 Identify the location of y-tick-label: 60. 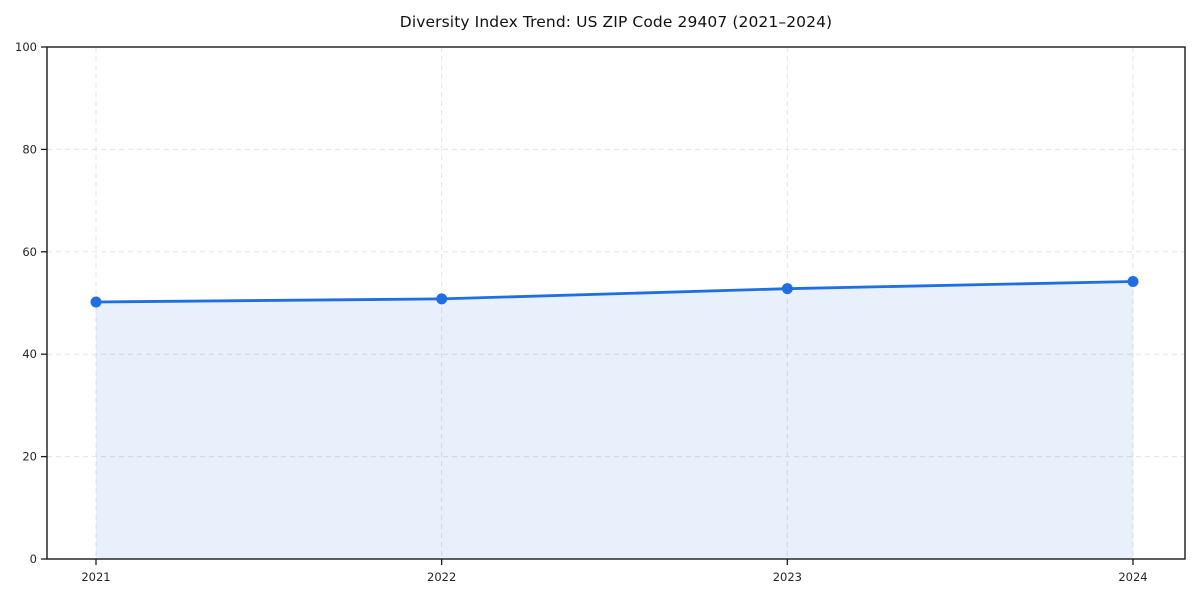
(29, 252).